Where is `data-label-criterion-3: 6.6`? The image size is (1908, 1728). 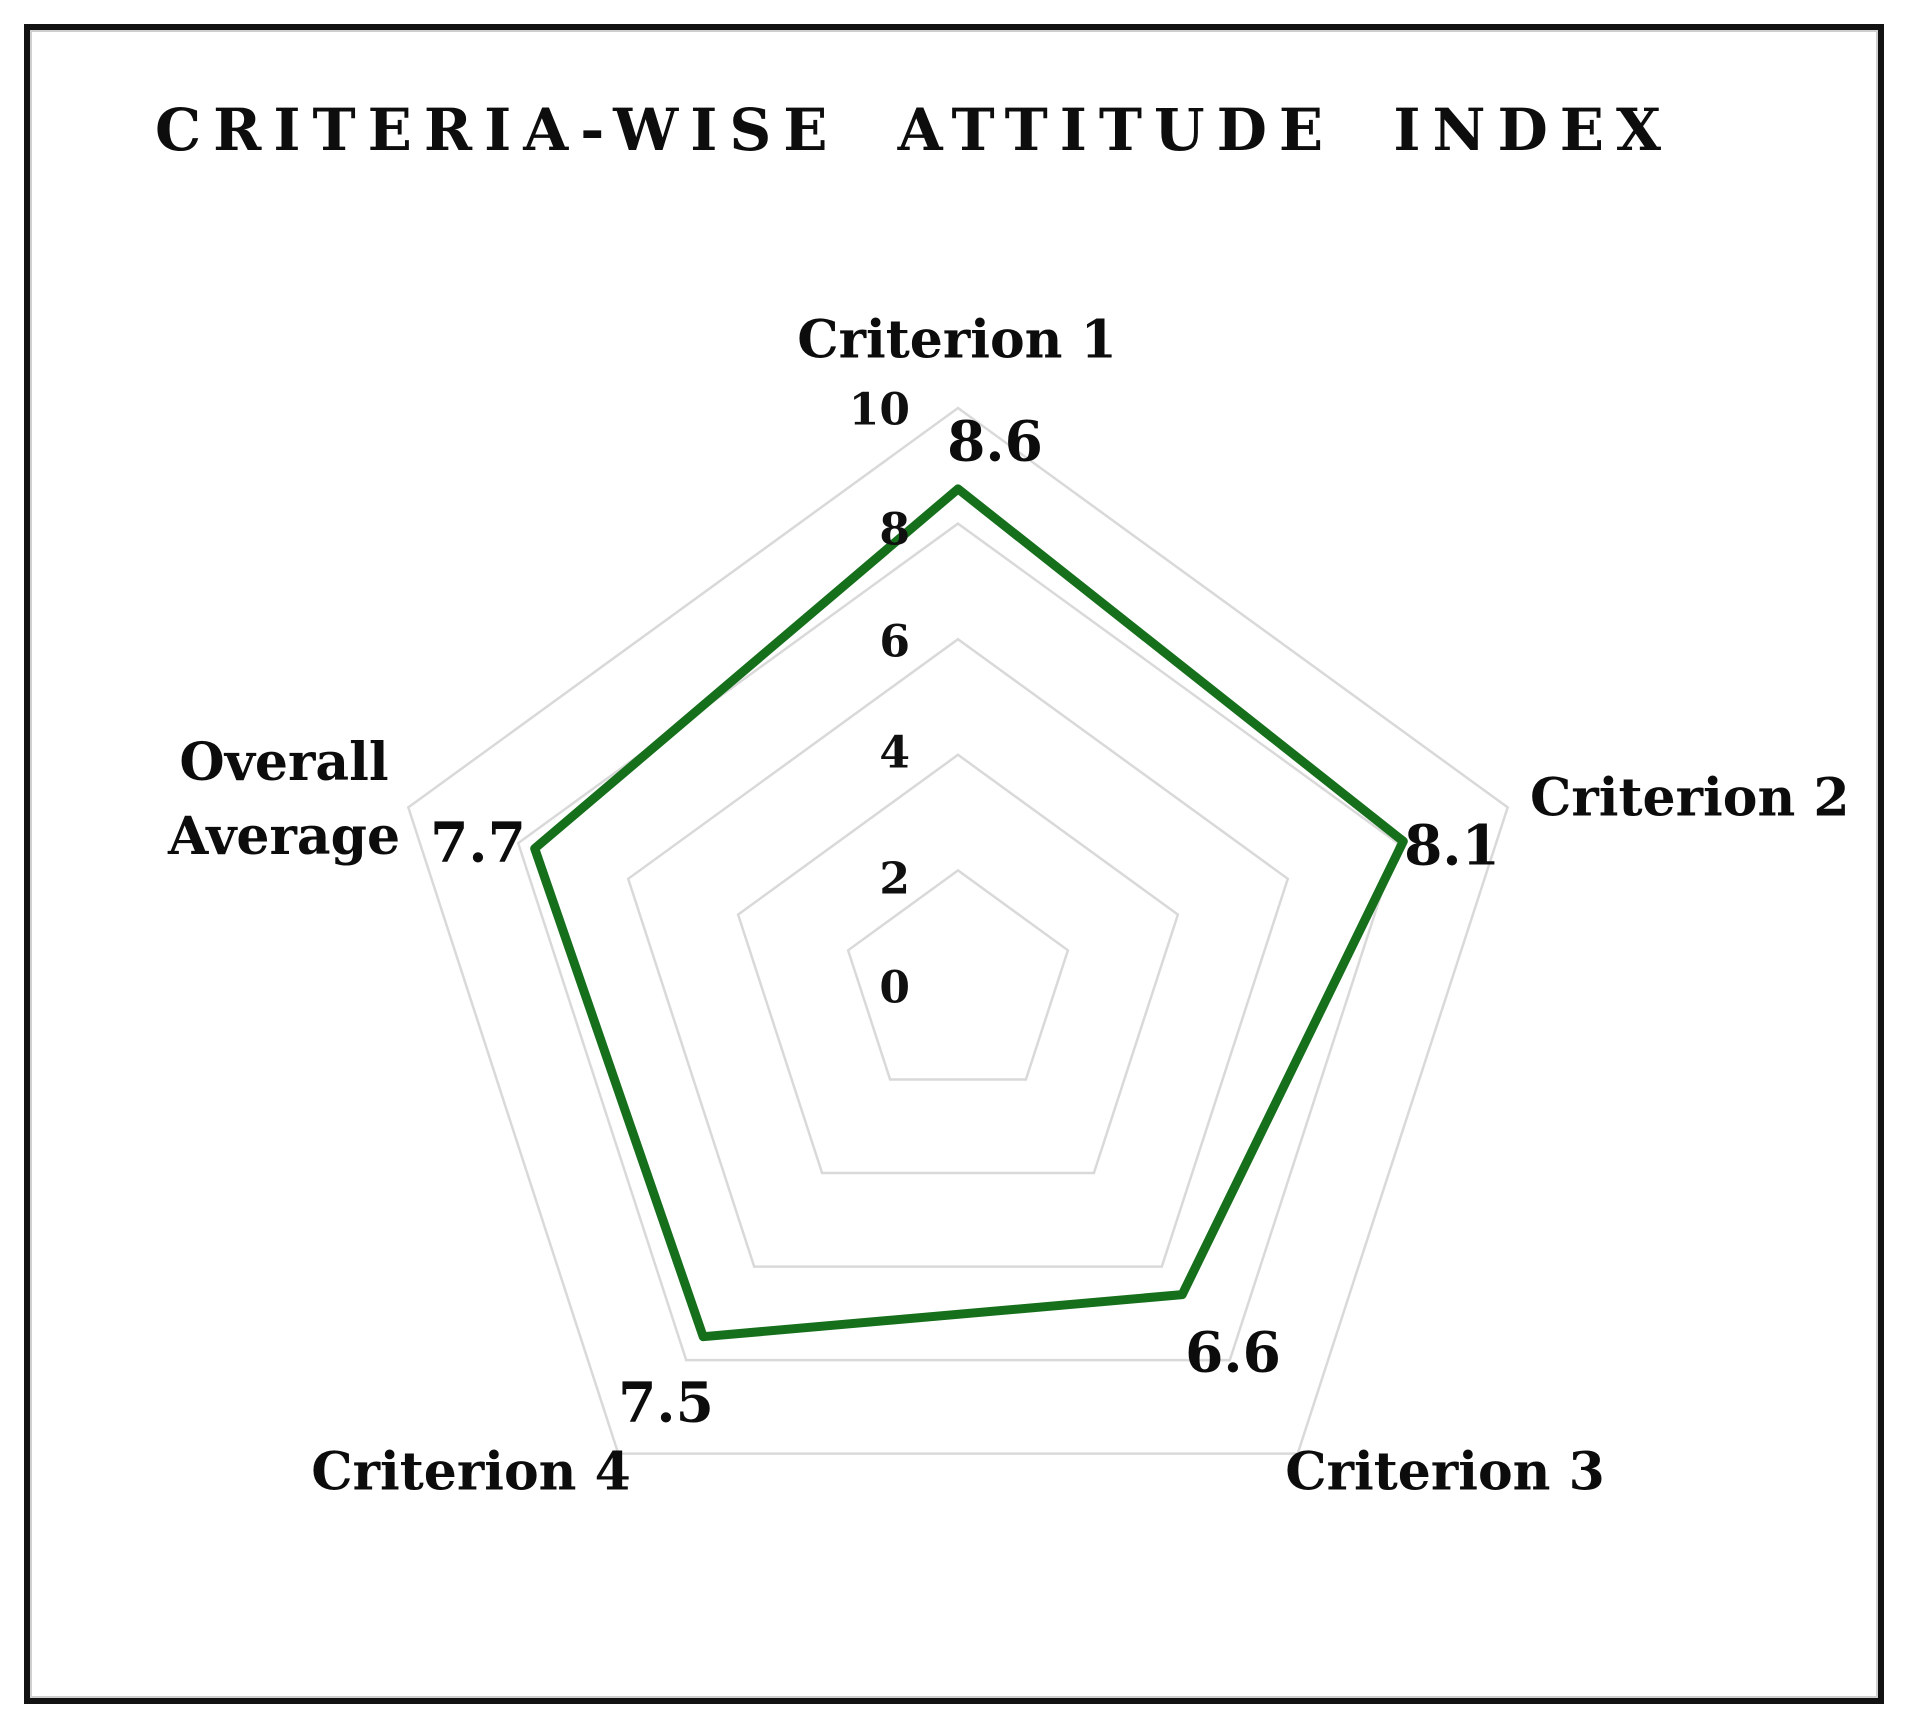 data-label-criterion-3: 6.6 is located at coordinates (1233, 1352).